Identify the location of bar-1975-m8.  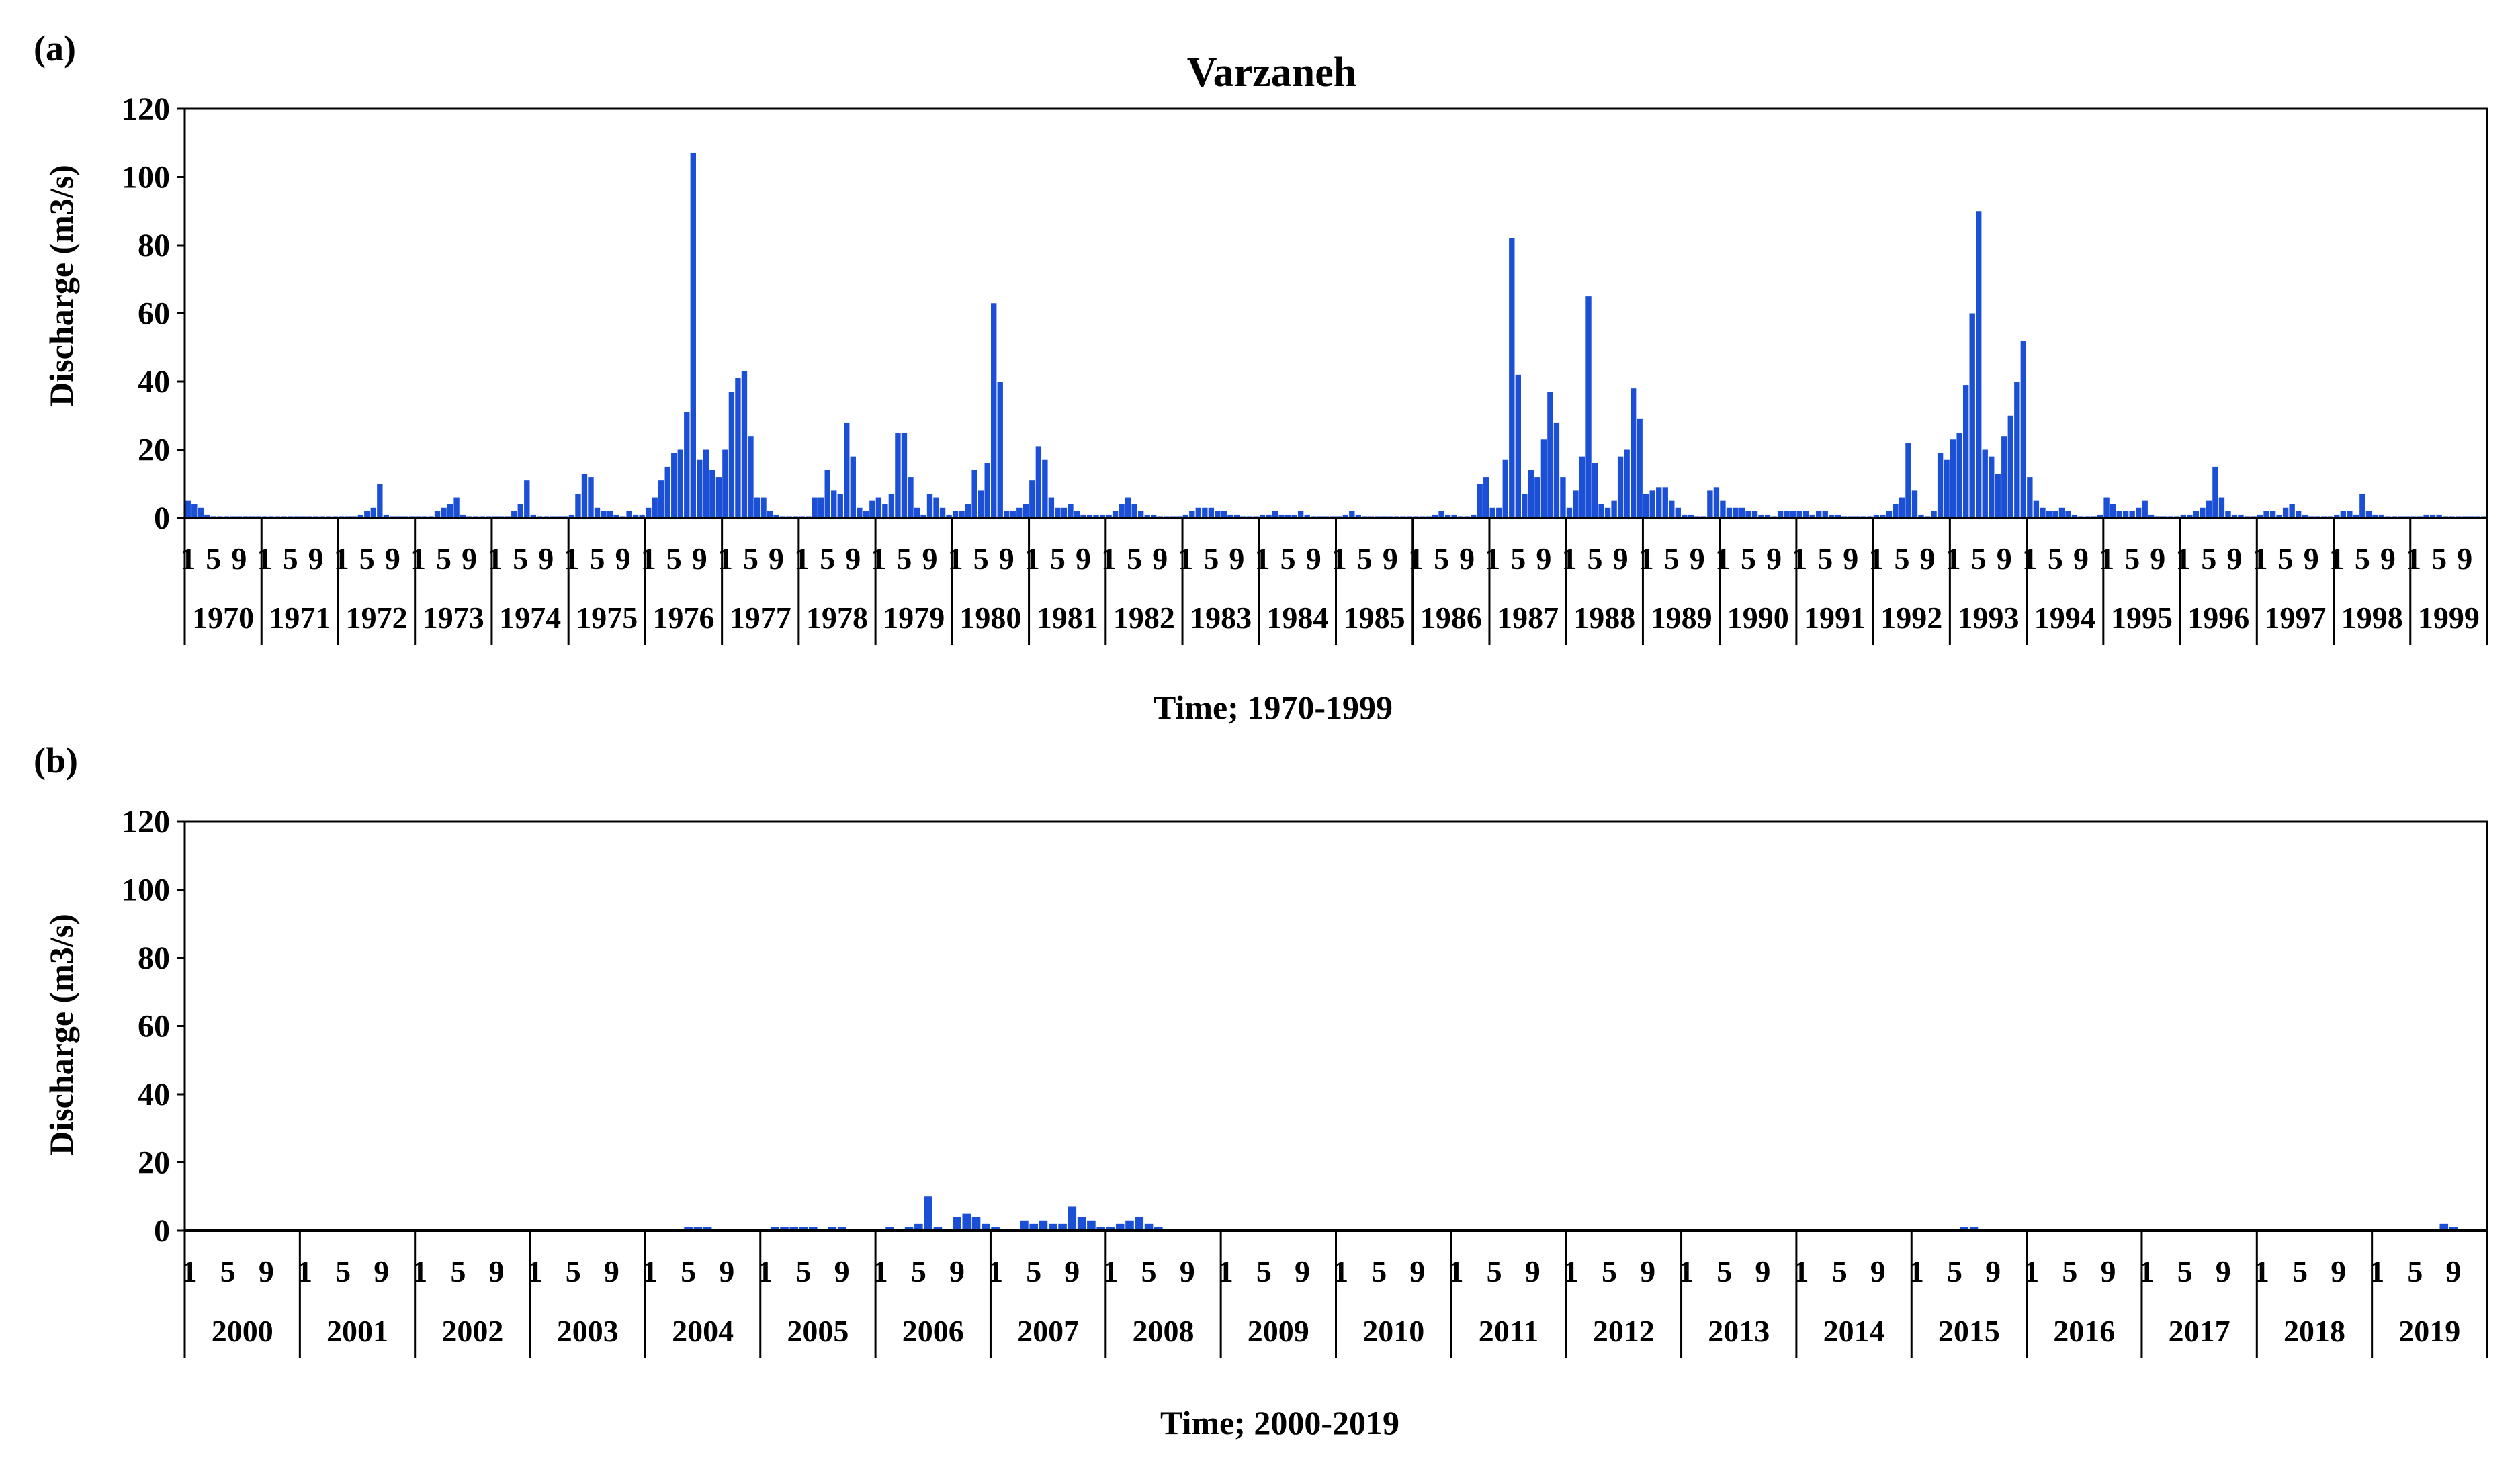
(616, 516).